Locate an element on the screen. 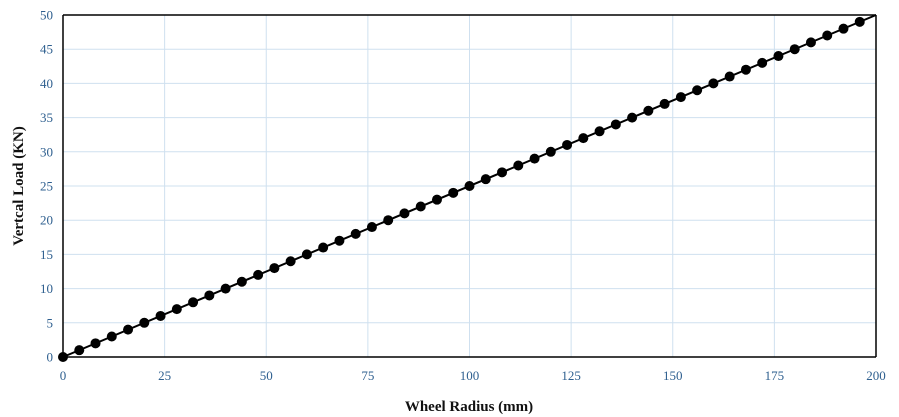 Image resolution: width=899 pixels, height=417 pixels. y-tick-label: 45 is located at coordinates (46, 49).